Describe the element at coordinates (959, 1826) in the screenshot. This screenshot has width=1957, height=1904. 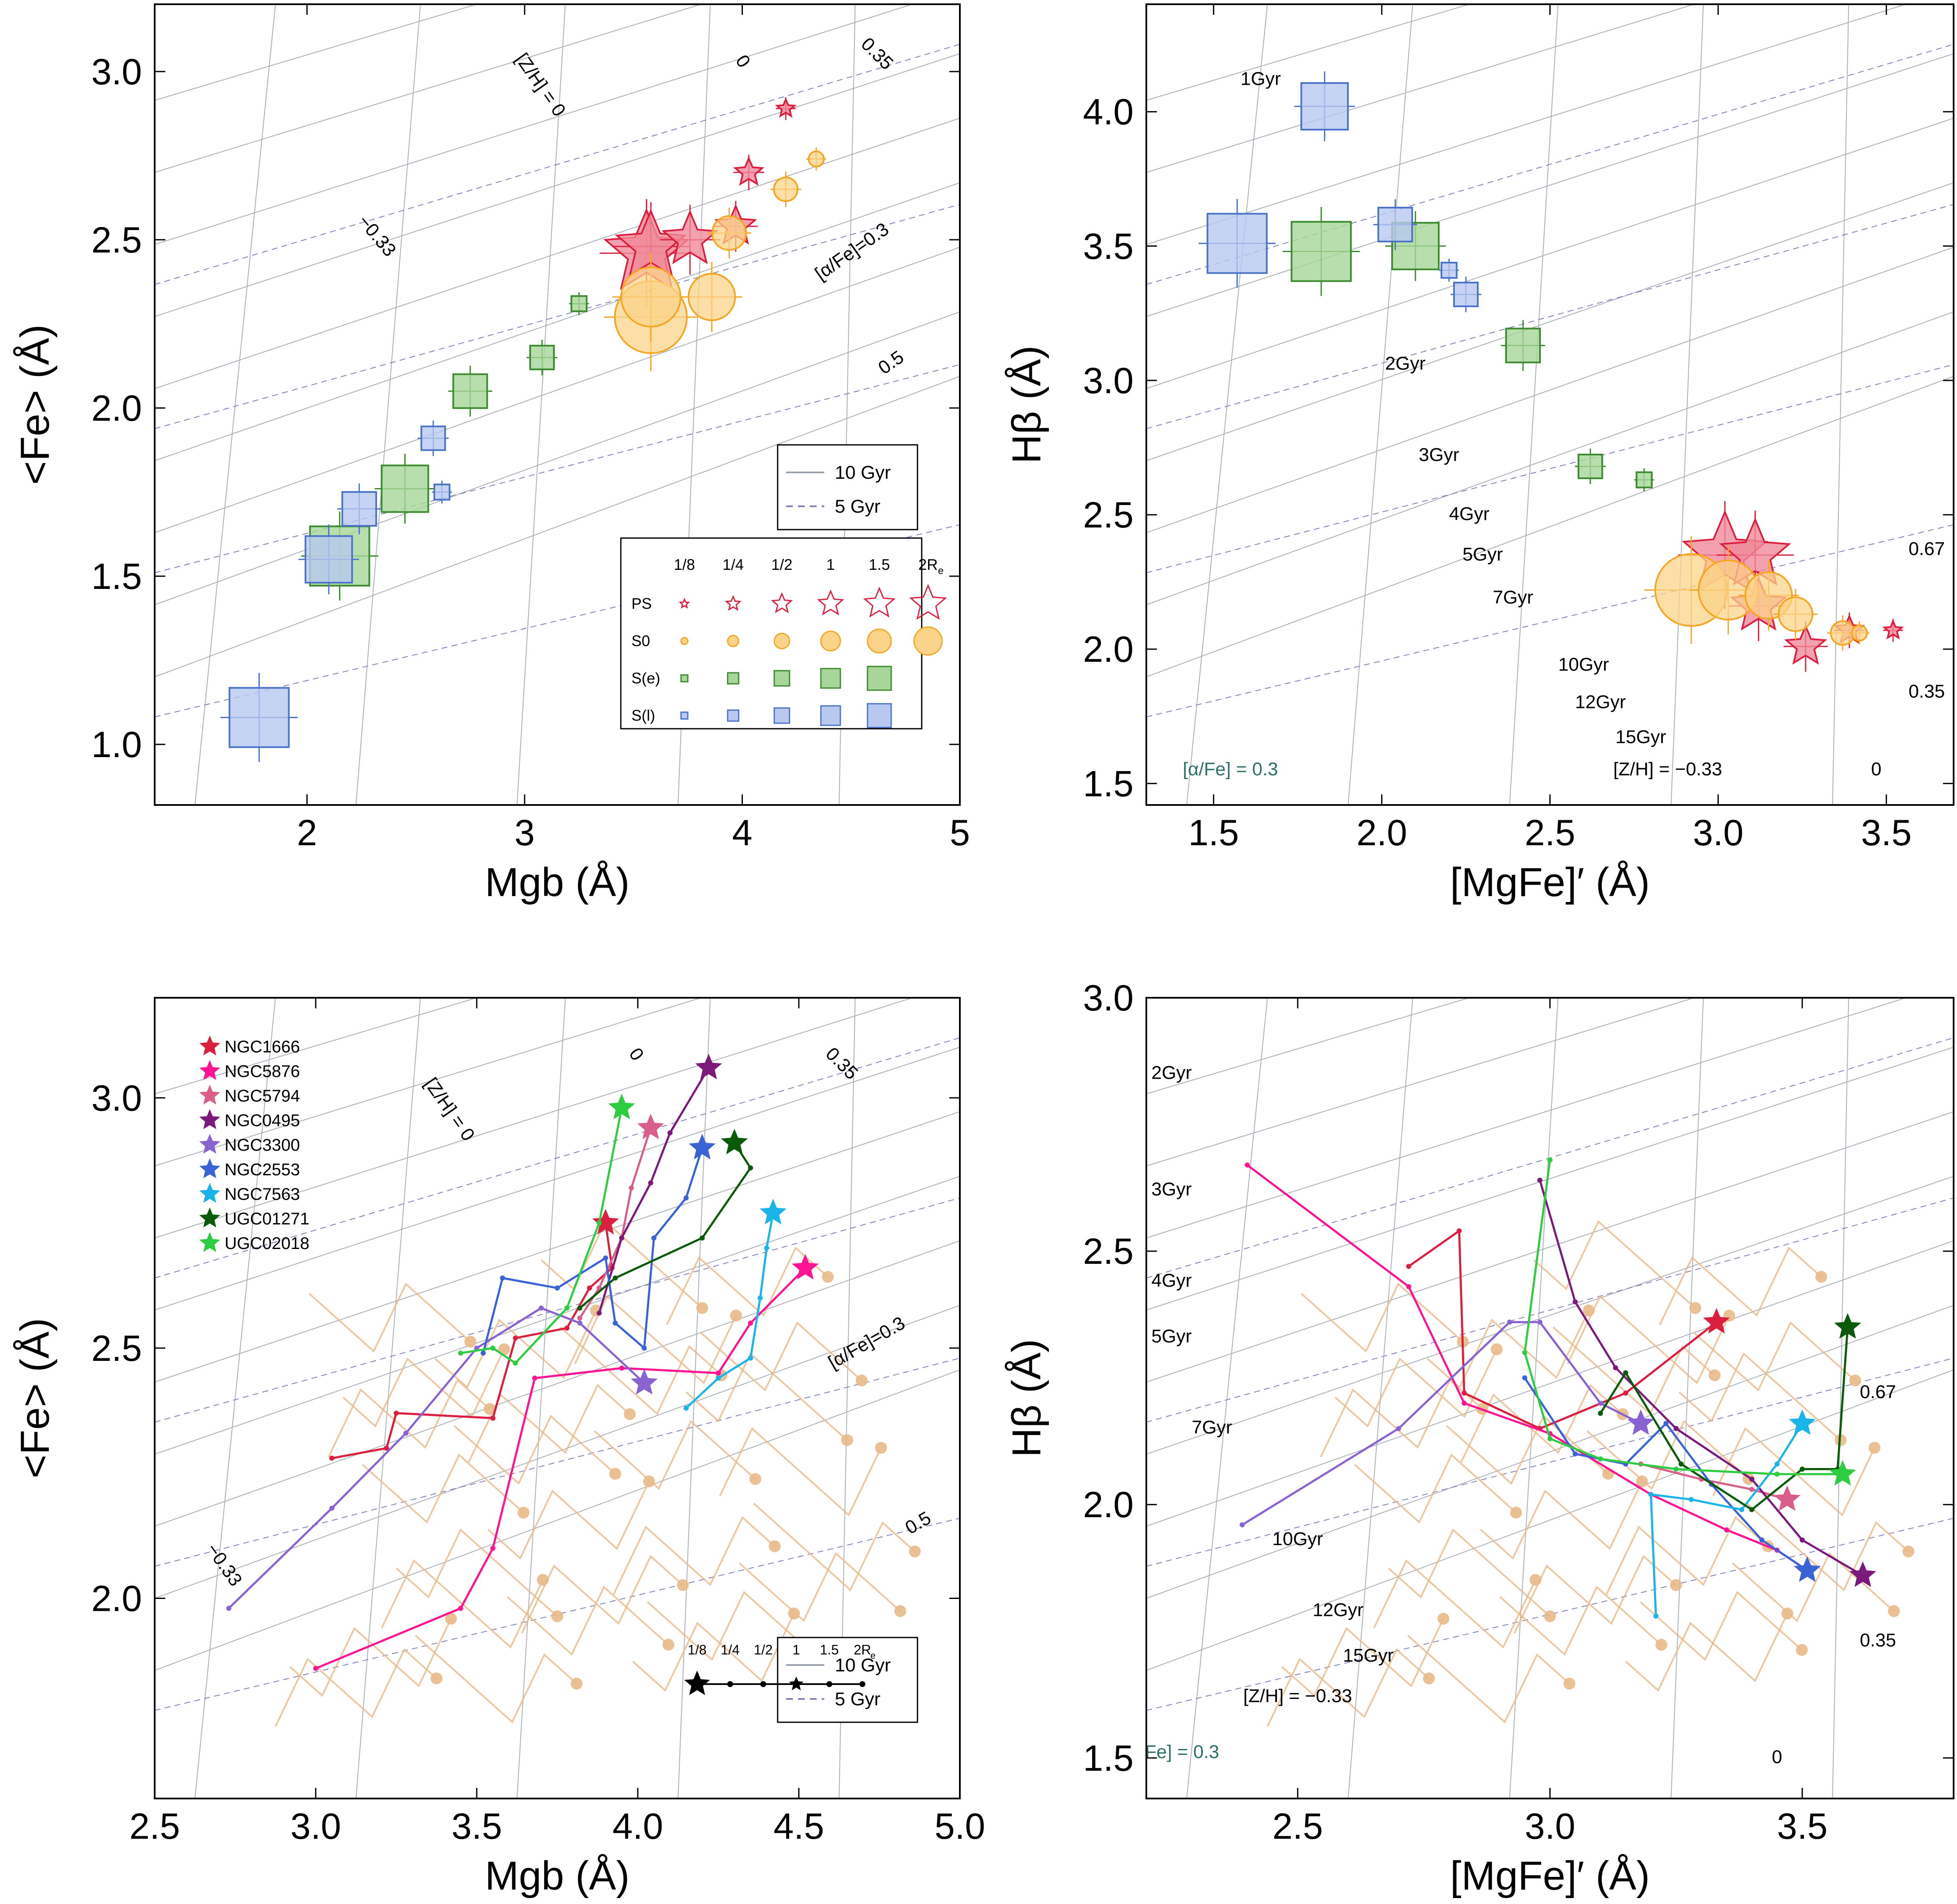
I see `x-tick-label: 5.0` at that location.